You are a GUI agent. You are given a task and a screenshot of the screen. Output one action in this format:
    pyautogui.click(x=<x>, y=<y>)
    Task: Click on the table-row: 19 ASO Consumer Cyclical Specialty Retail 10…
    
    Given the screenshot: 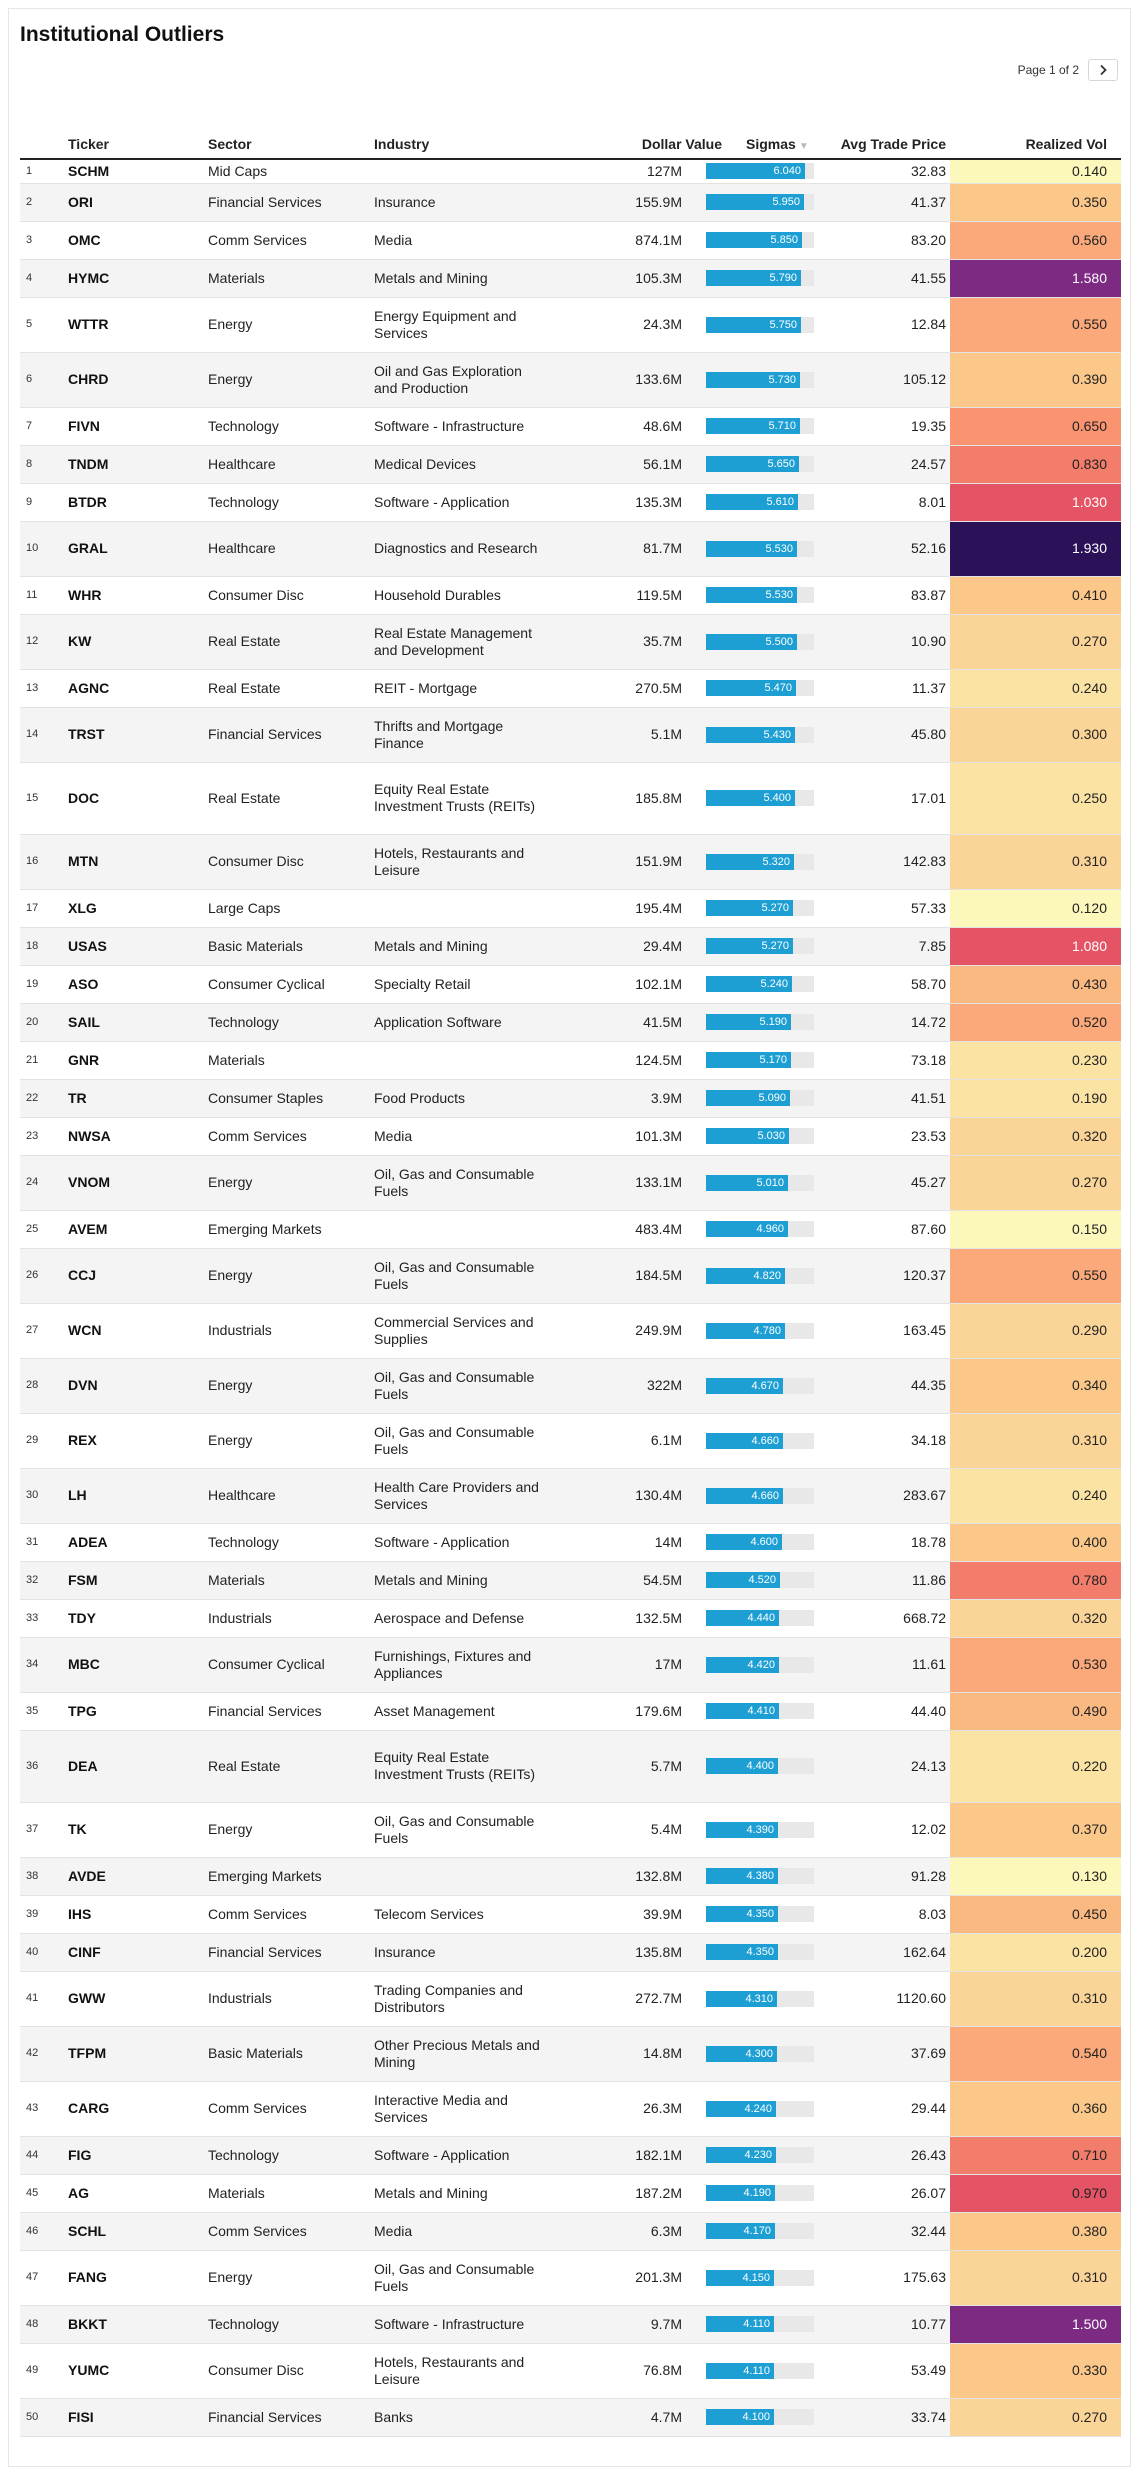 What is the action you would take?
    pyautogui.click(x=570, y=984)
    